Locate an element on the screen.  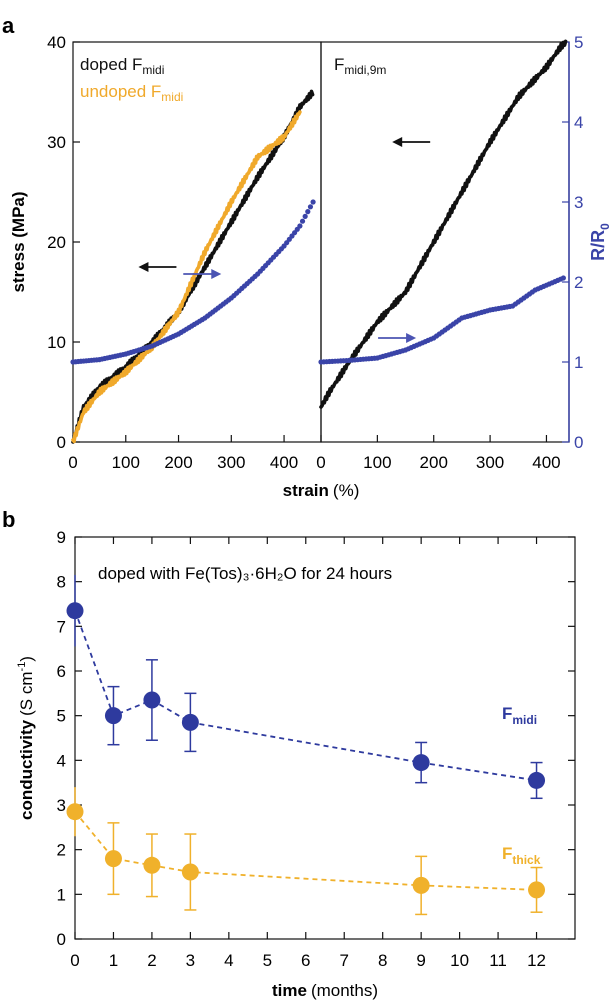
panel-b-ylabel-unit: (S cm is located at coordinates (26, 693).